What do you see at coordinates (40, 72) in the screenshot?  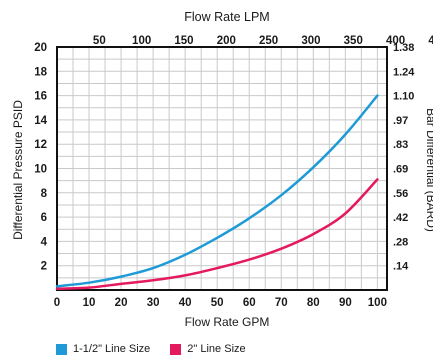 I see `y-tick-label: 18` at bounding box center [40, 72].